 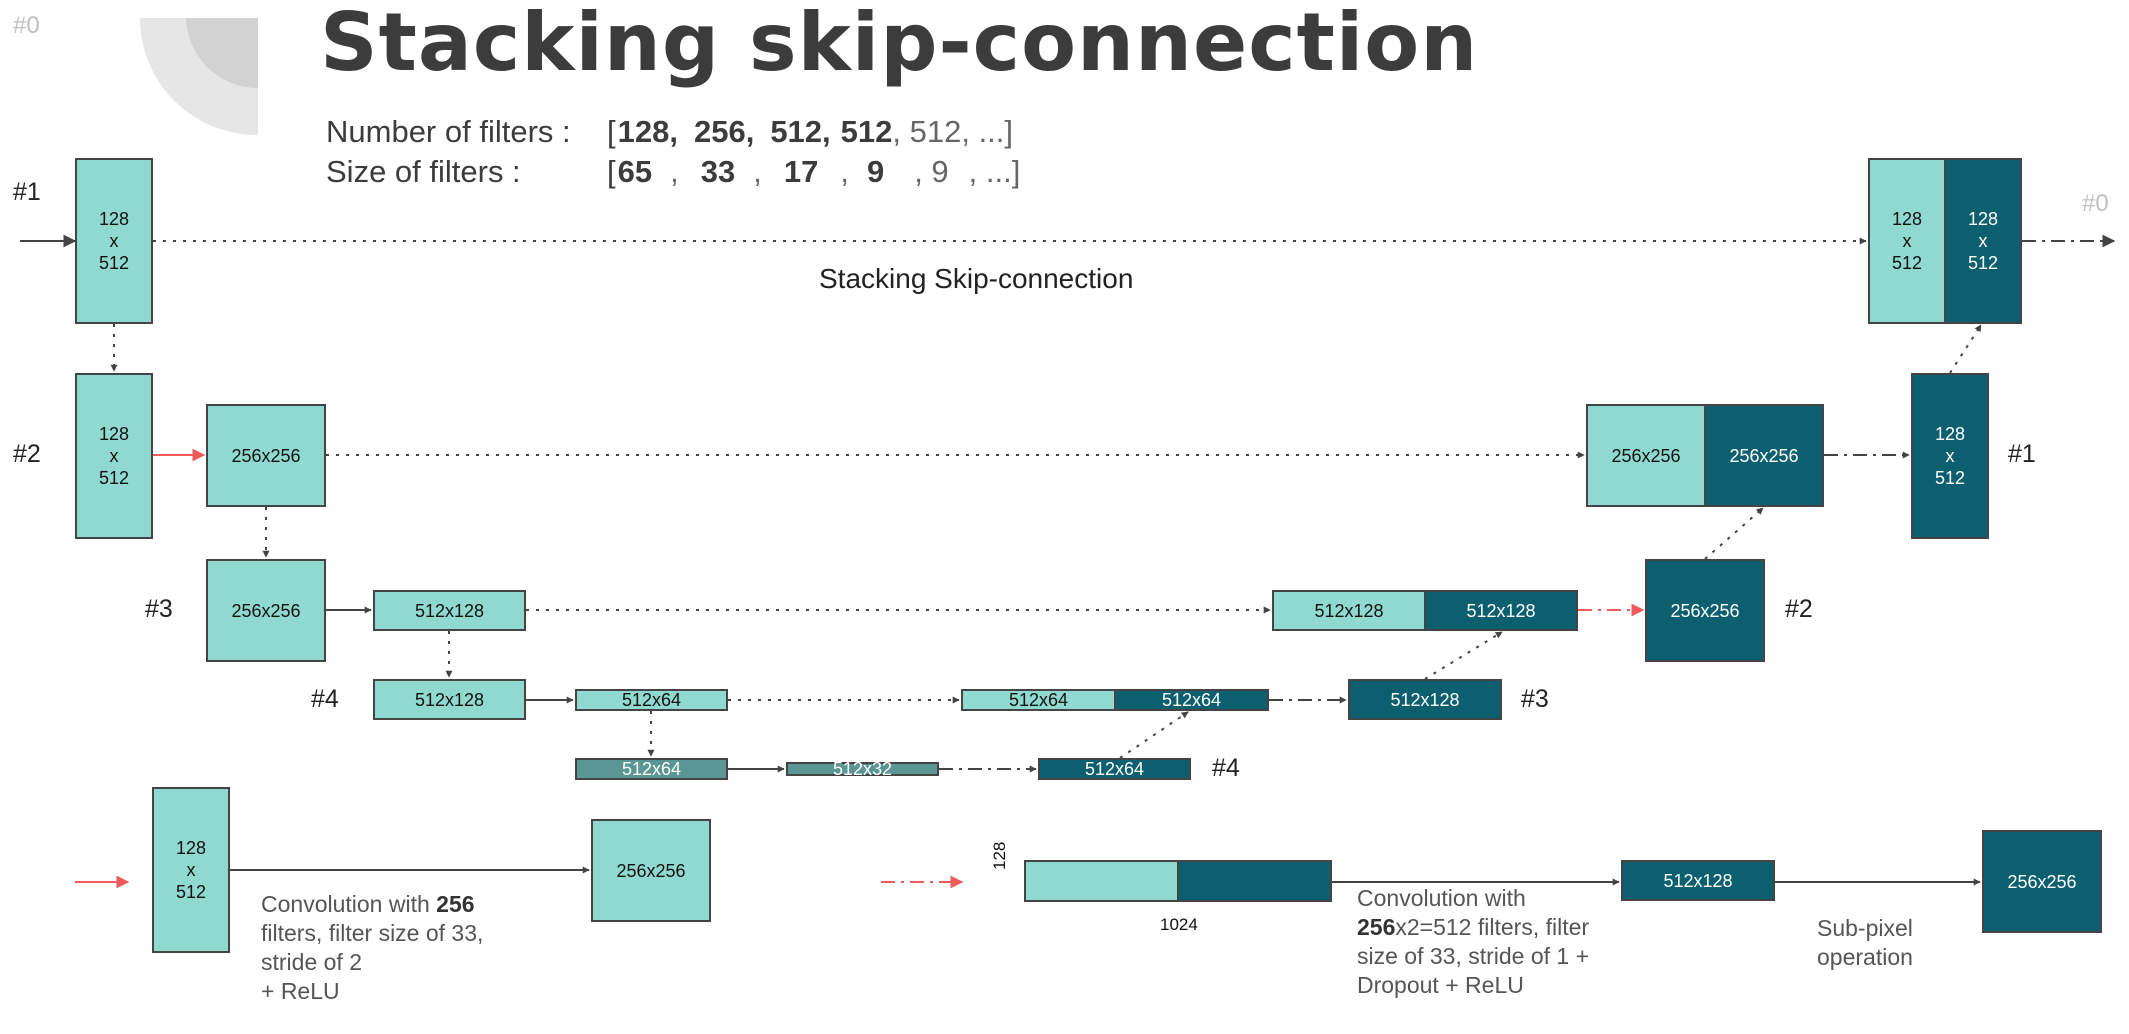 What do you see at coordinates (1038, 700) in the screenshot?
I see `stack-4-skip: 512x64` at bounding box center [1038, 700].